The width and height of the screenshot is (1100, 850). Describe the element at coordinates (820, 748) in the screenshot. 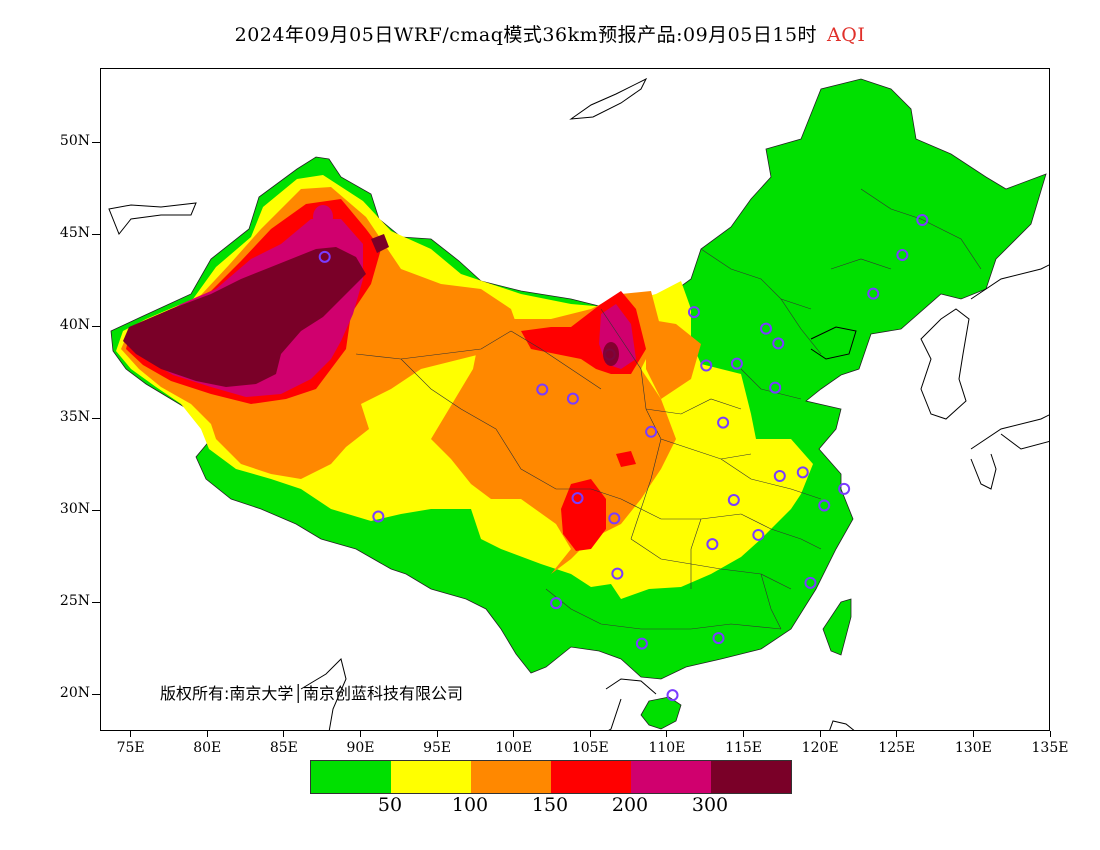

I see `longitude-label: 120E` at that location.